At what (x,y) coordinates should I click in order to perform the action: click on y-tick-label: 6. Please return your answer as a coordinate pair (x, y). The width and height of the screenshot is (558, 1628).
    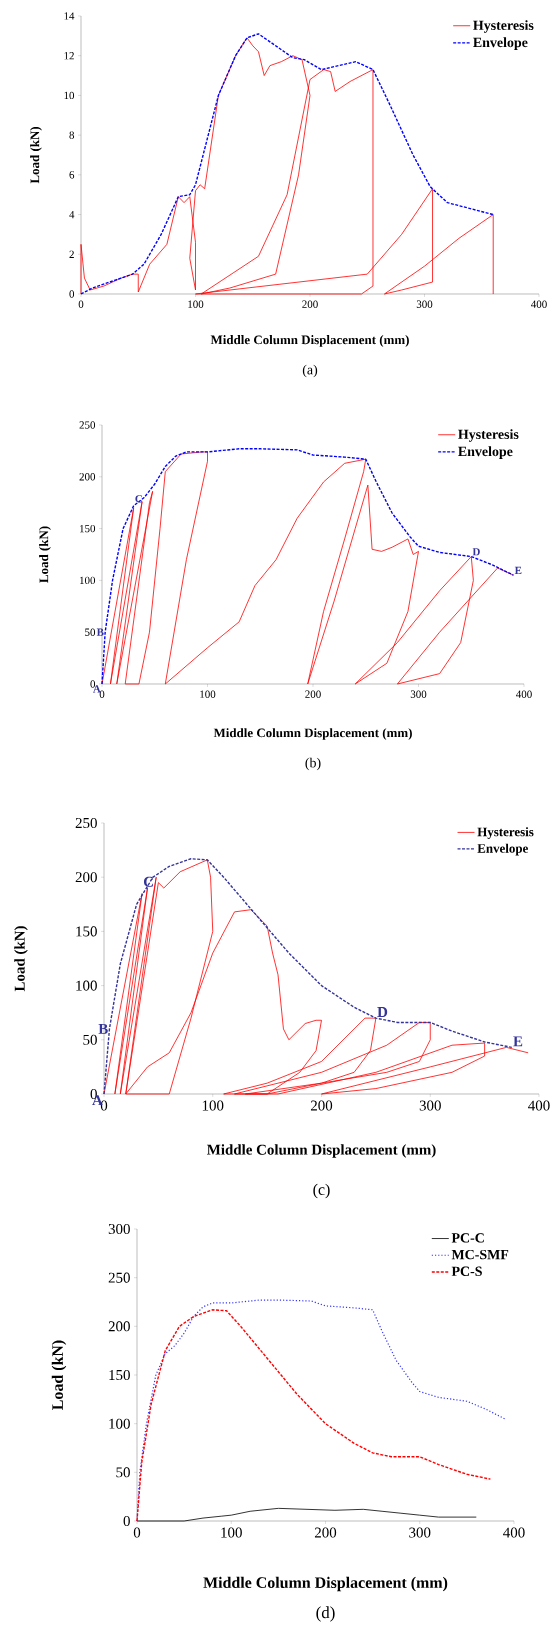
    Looking at the image, I should click on (72, 175).